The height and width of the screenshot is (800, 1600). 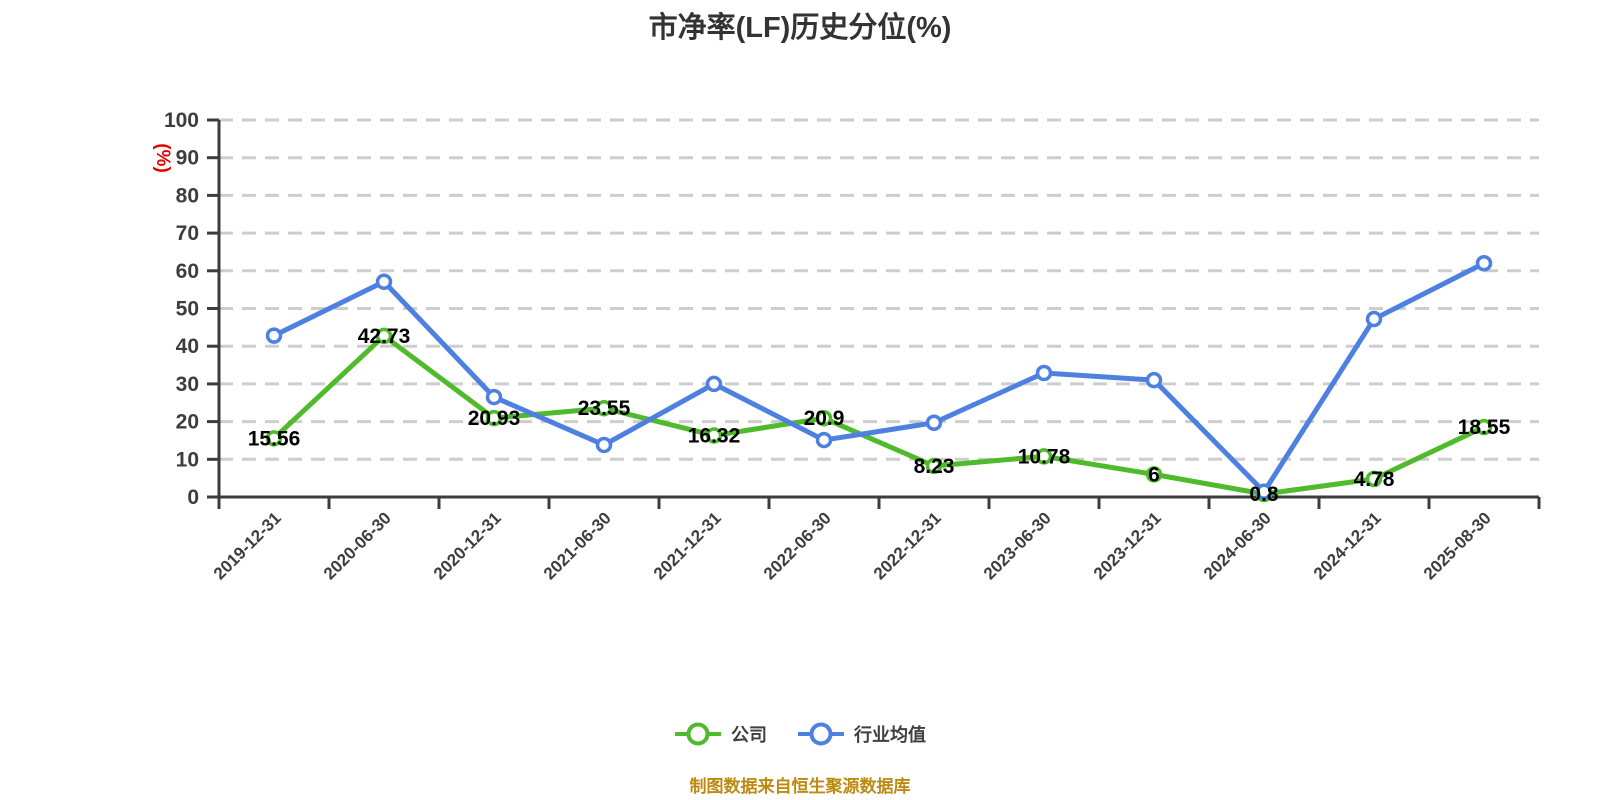 I want to click on data-label: 16.32, so click(x=714, y=435).